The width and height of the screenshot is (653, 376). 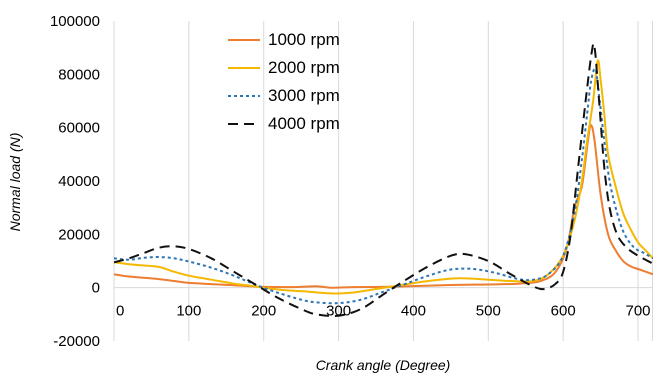 I want to click on y-tick-label: 0, so click(x=96, y=288).